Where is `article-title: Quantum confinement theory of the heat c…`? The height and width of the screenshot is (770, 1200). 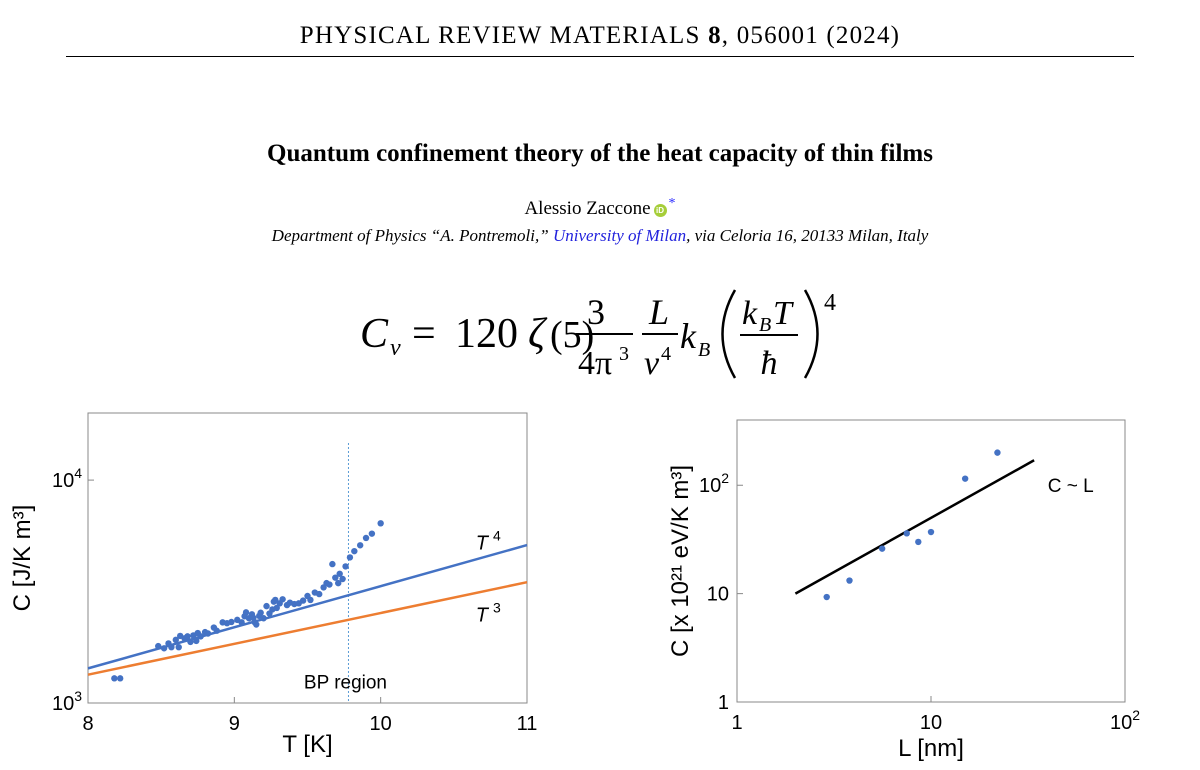
article-title: Quantum confinement theory of the heat c… is located at coordinates (600, 153).